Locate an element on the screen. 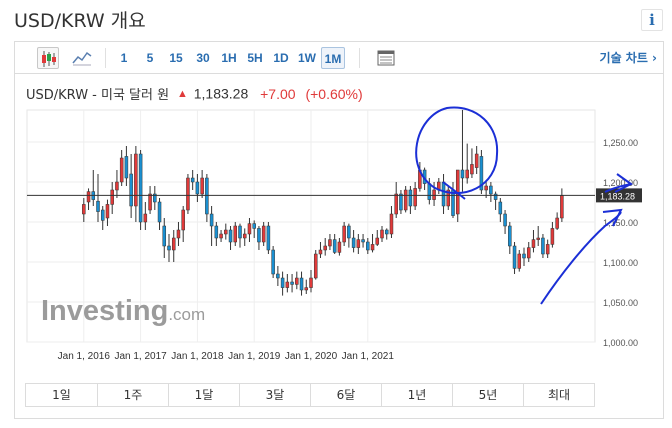 The image size is (672, 428). timeframe-5h: 5H is located at coordinates (255, 58).